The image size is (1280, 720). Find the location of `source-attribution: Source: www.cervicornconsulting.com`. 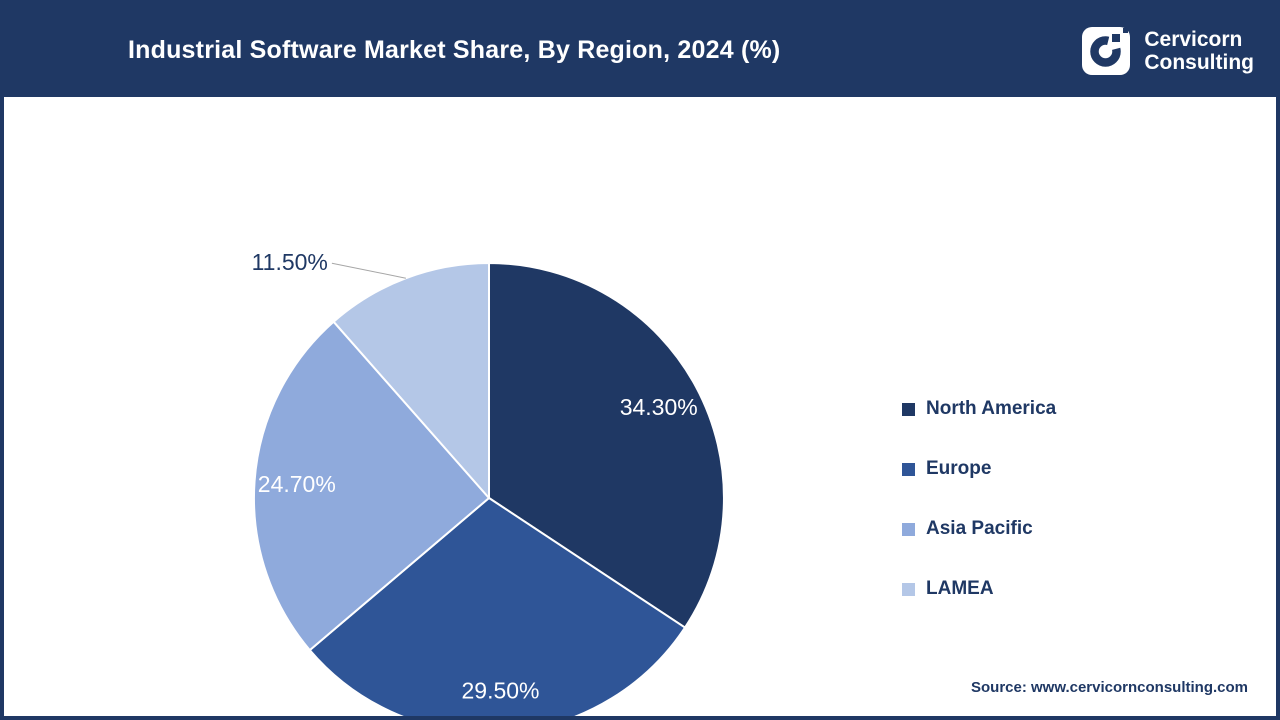

source-attribution: Source: www.cervicornconsulting.com is located at coordinates (1109, 687).